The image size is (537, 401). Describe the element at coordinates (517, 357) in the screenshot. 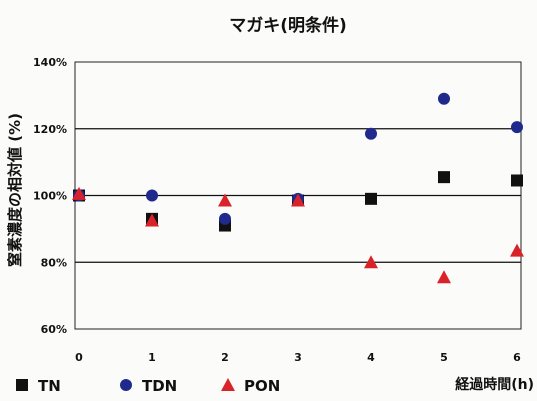

I see `x-tick-label-6: 6` at that location.